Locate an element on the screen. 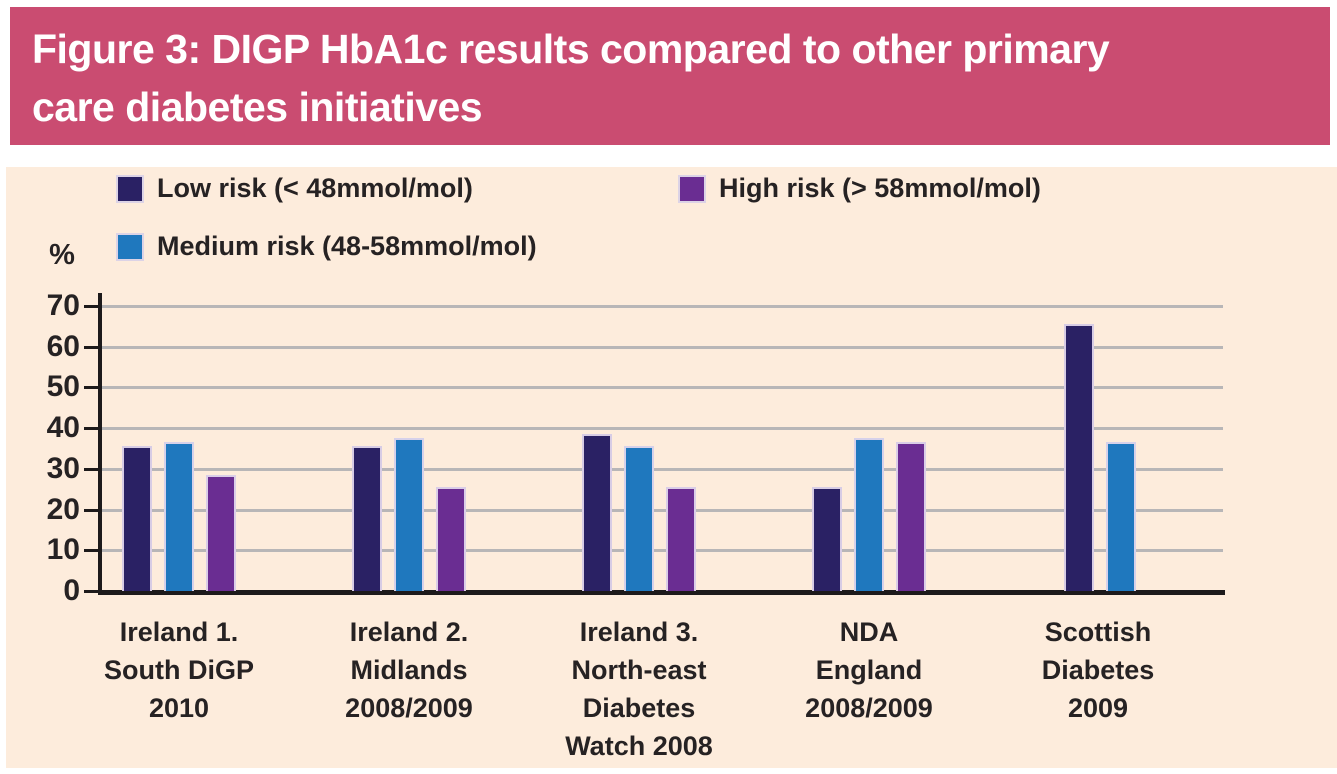 Image resolution: width=1337 pixels, height=774 pixels. category-label-line: Ireland 1. is located at coordinates (179, 632).